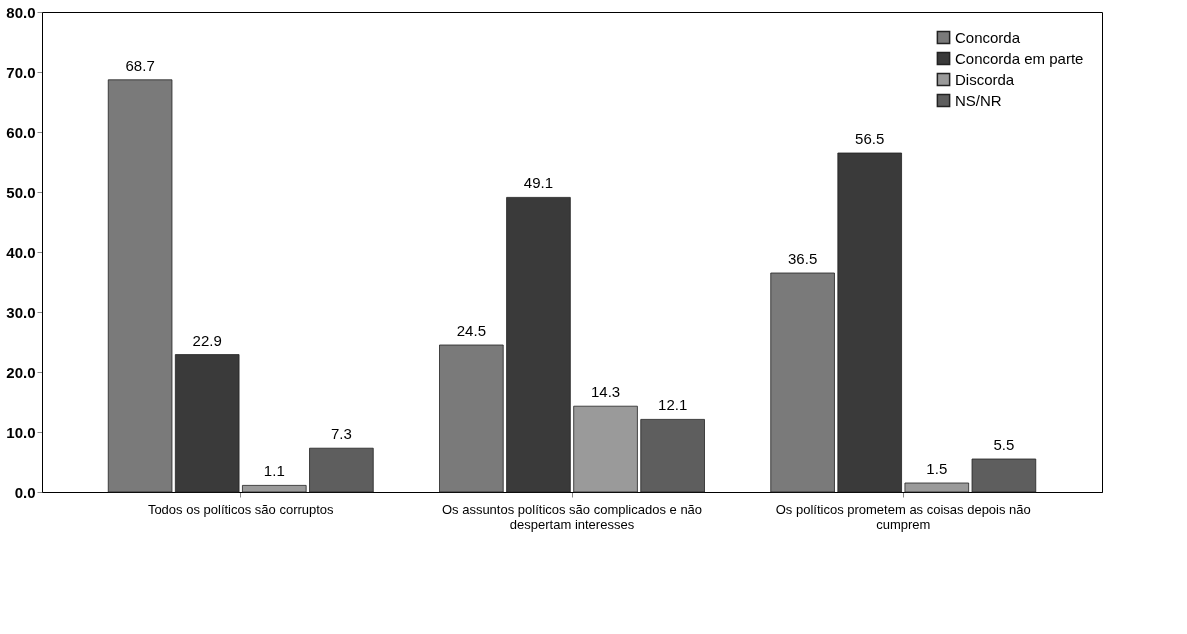  What do you see at coordinates (21, 432) in the screenshot?
I see `y-tick-label: 10.0` at bounding box center [21, 432].